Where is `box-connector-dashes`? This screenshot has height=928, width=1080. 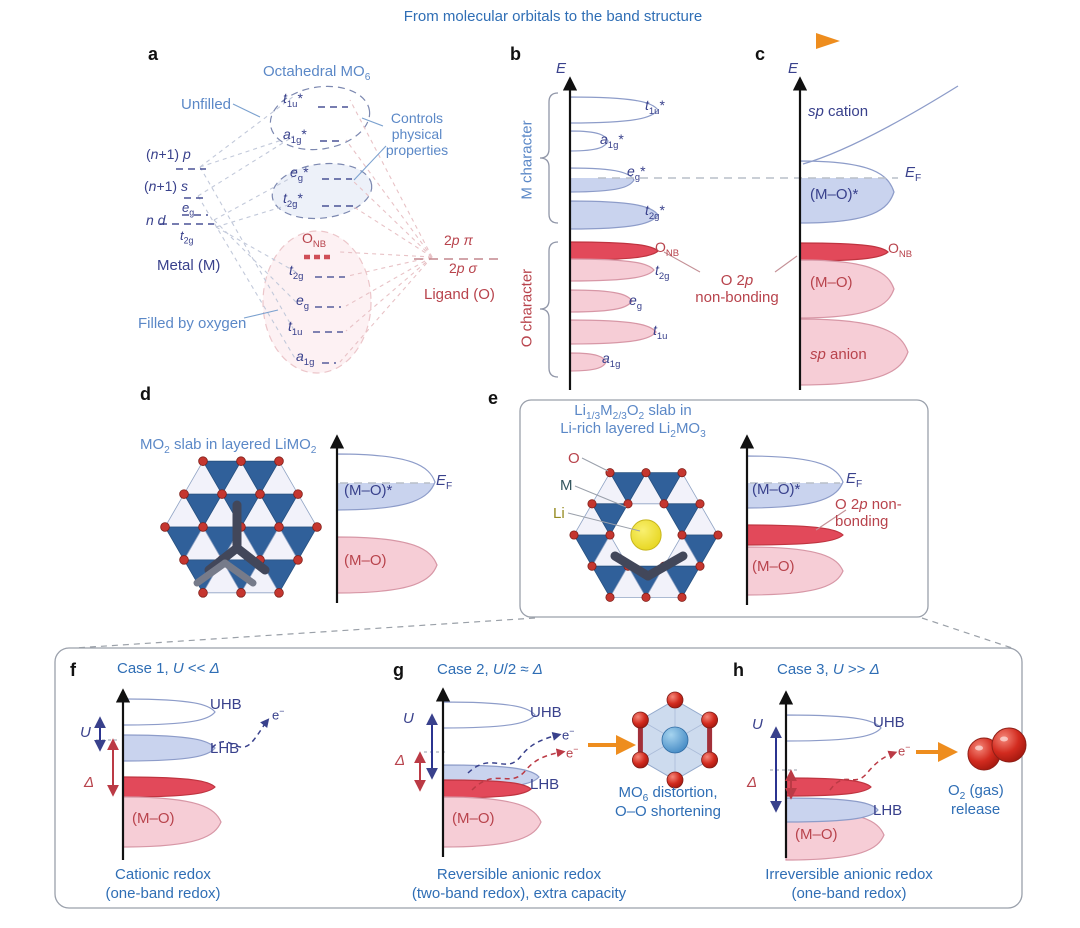 box-connector-dashes is located at coordinates (543, 633).